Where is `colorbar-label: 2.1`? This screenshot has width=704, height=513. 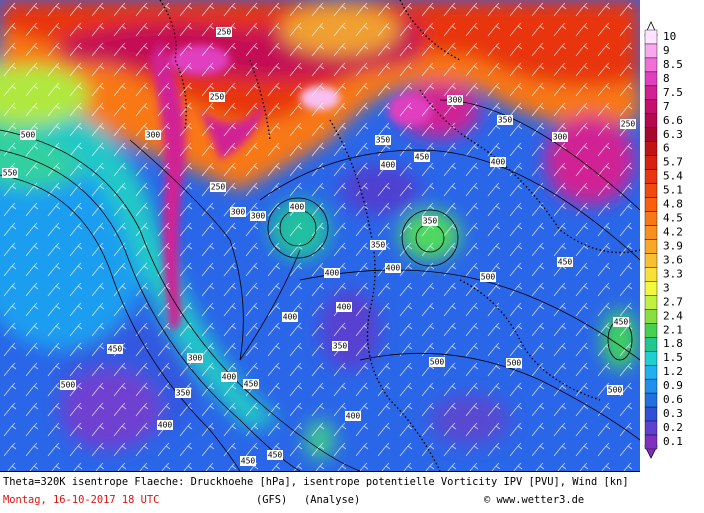
colorbar-label: 2.1 is located at coordinates (673, 329).